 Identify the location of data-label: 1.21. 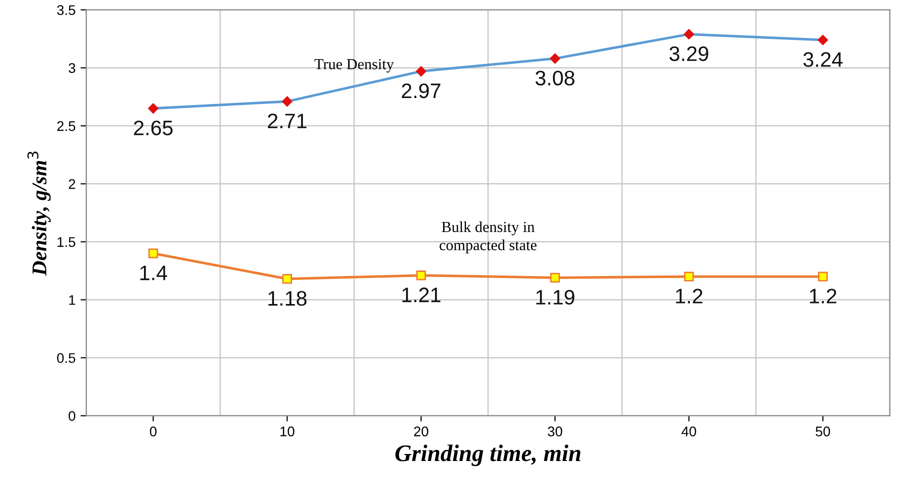
(421, 295).